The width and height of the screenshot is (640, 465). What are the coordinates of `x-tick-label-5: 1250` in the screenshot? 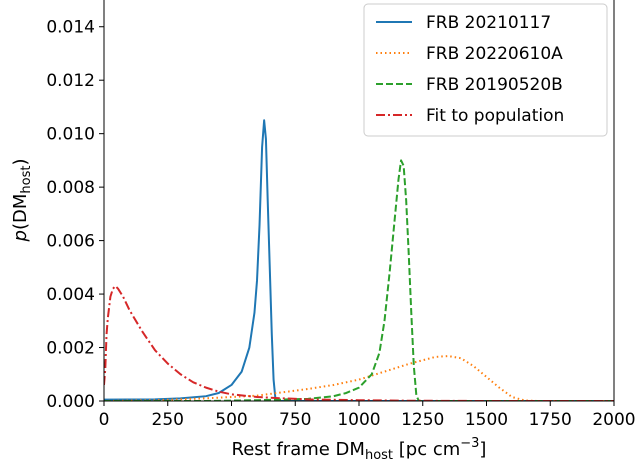 It's located at (422, 420).